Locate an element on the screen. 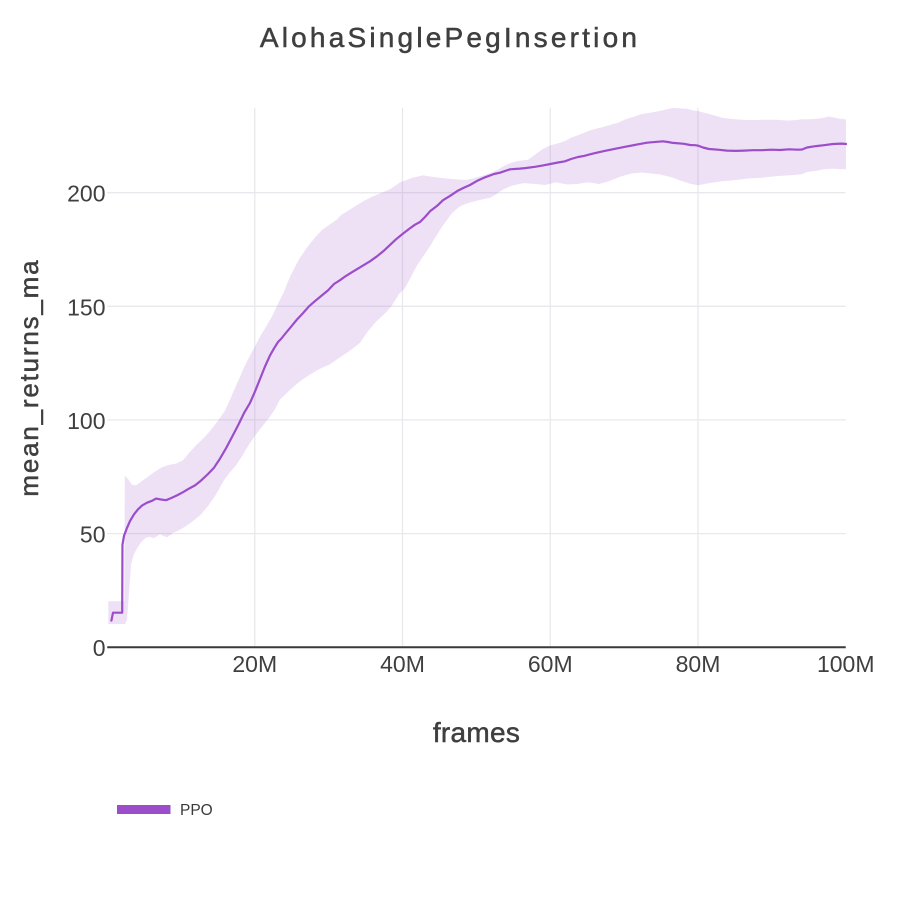 The image size is (900, 900). svg-text: mean_returns_ma is located at coordinates (29, 378).